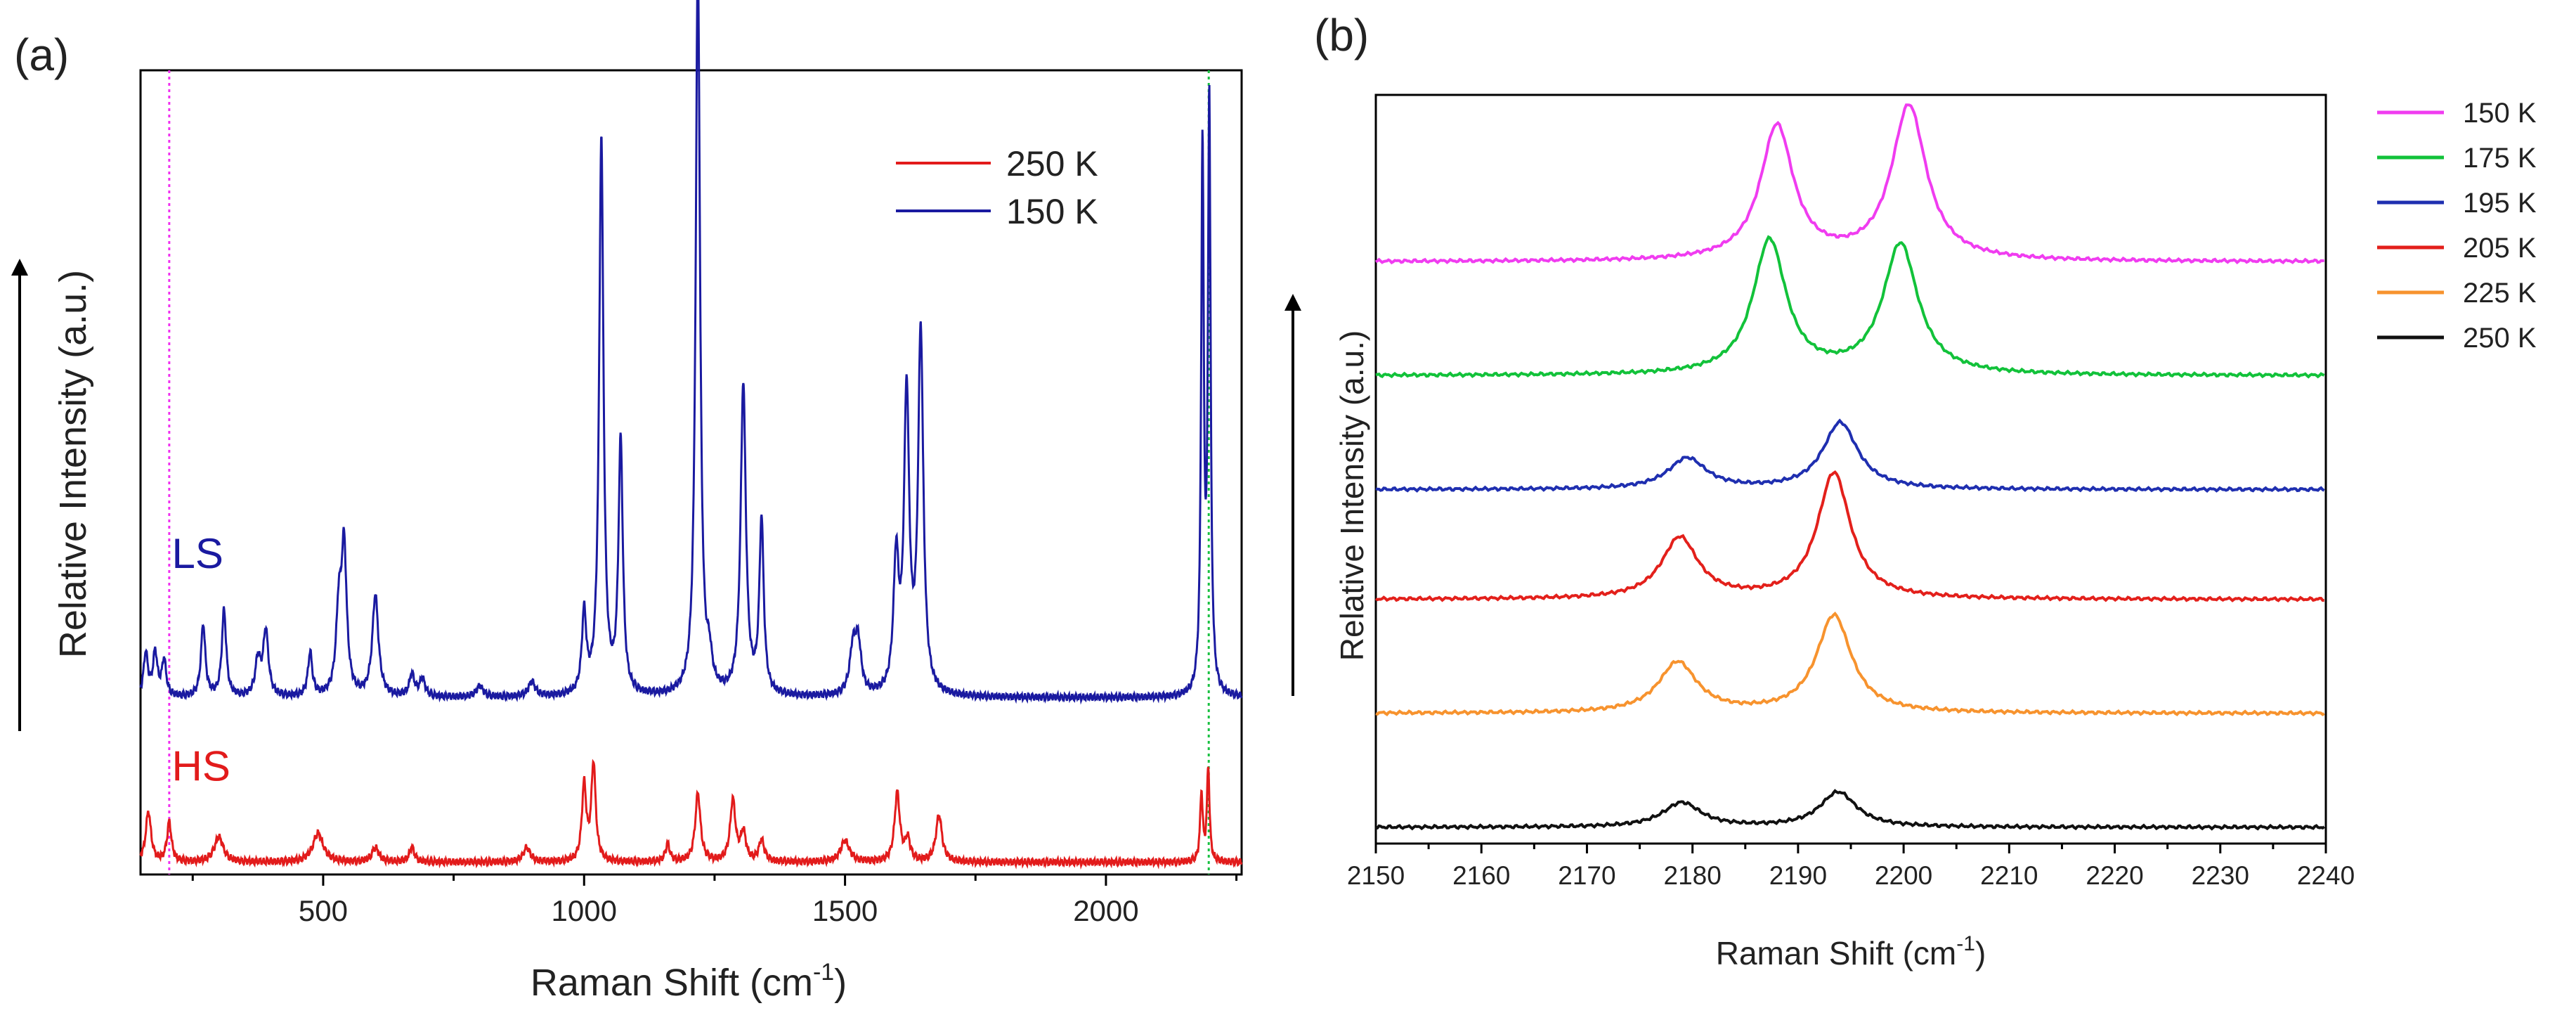  What do you see at coordinates (41, 55) in the screenshot?
I see `panel-label-a: (a)` at bounding box center [41, 55].